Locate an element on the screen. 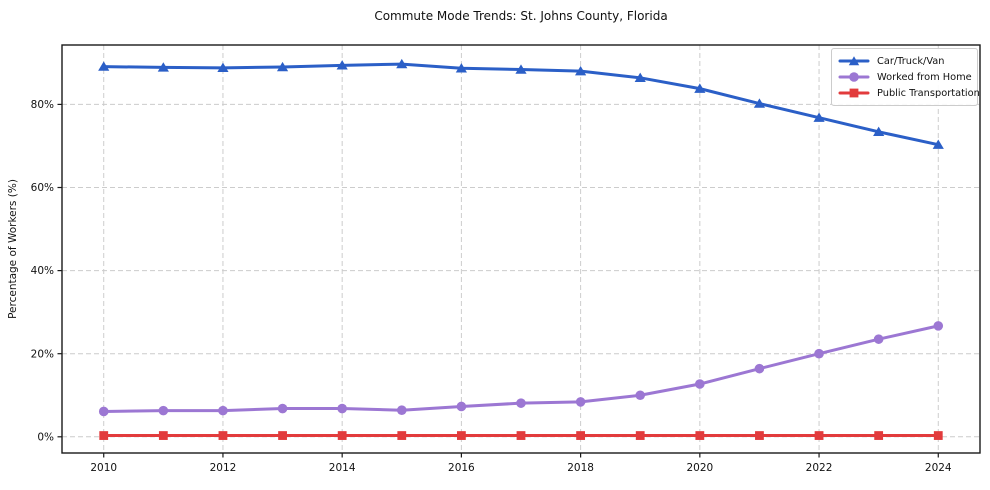 The height and width of the screenshot is (490, 990). x-tick-label: 2016 is located at coordinates (461, 468).